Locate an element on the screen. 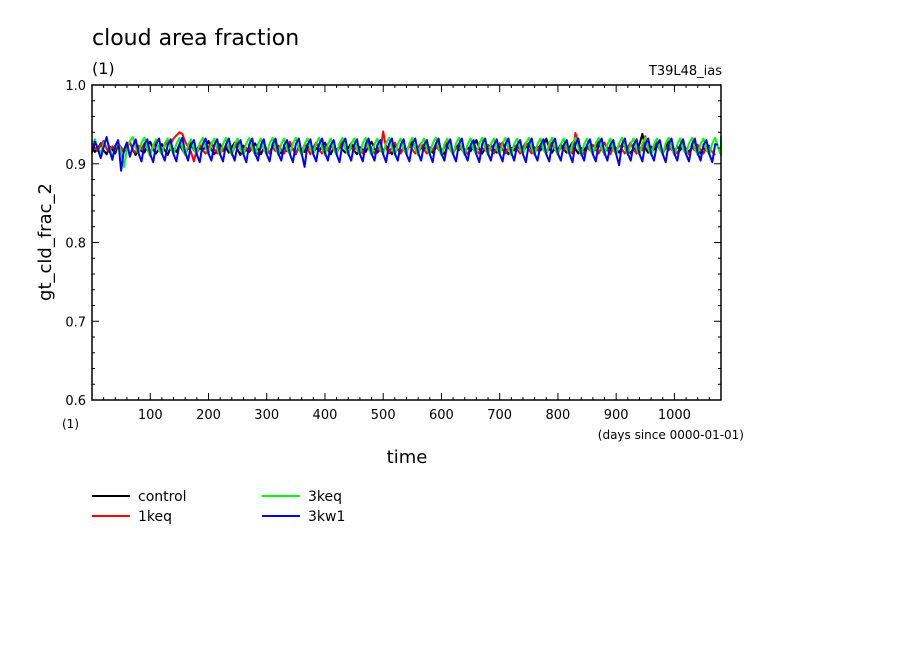 Image resolution: width=904 pixels, height=654 pixels. x-tick-label: 900 is located at coordinates (616, 415).